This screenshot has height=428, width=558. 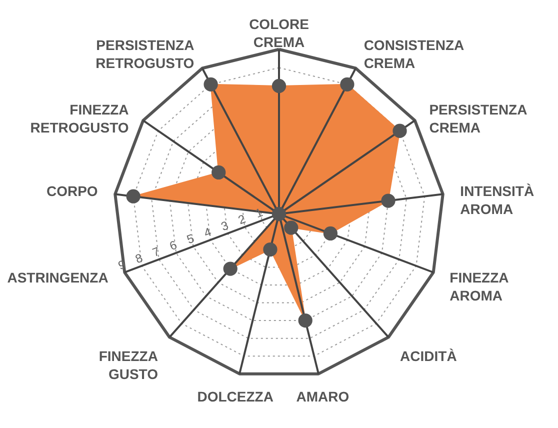 What do you see at coordinates (57, 278) in the screenshot?
I see `spoke-label: ASTRINGENZA` at bounding box center [57, 278].